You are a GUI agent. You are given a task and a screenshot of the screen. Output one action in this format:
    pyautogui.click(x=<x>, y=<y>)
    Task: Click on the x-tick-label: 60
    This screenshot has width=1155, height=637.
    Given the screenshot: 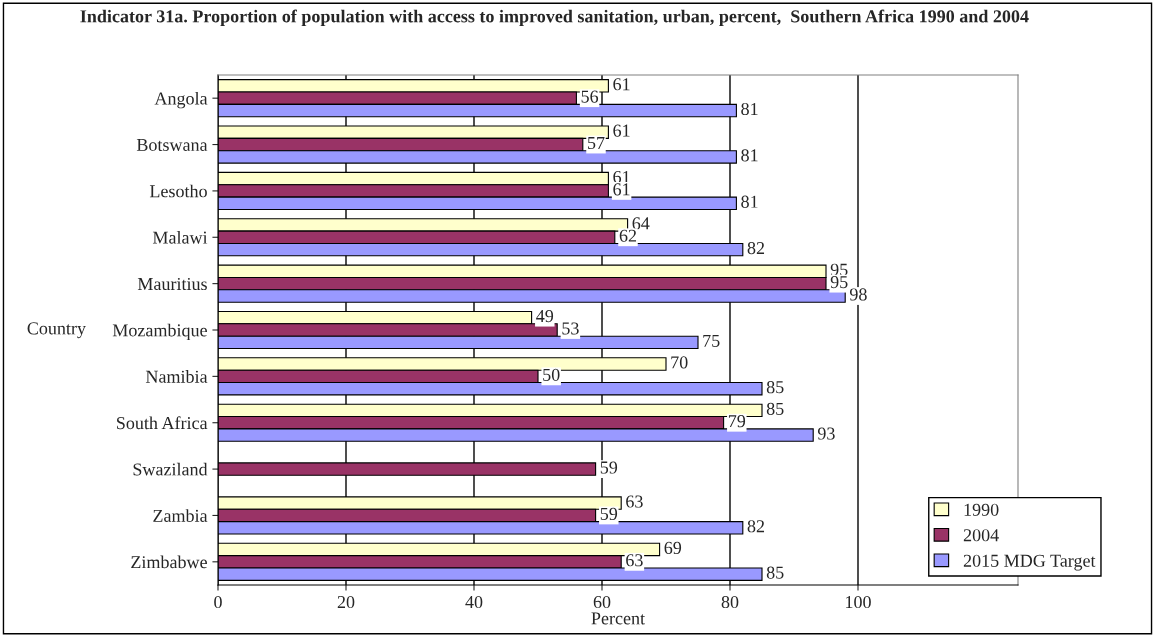 What is the action you would take?
    pyautogui.click(x=602, y=602)
    